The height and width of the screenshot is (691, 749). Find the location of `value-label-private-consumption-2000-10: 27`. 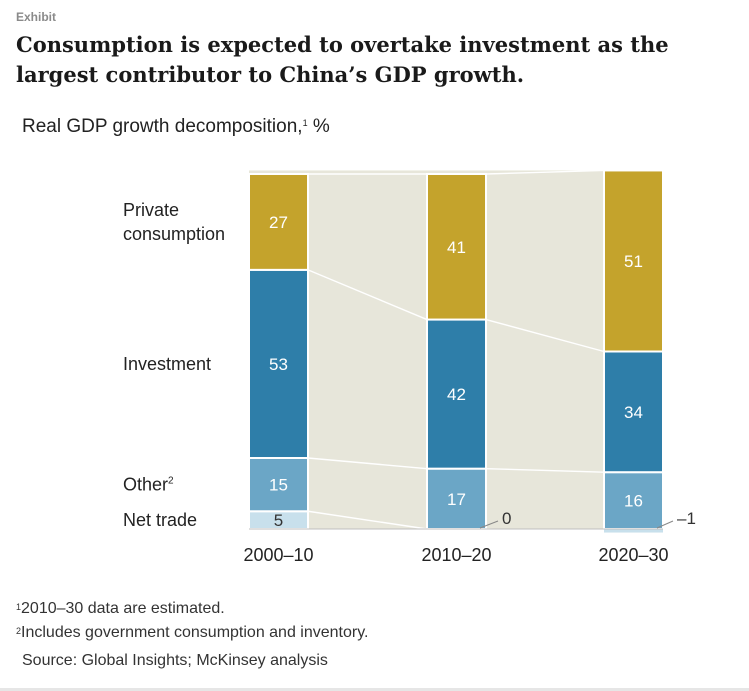

value-label-private-consumption-2000-10: 27 is located at coordinates (278, 222).